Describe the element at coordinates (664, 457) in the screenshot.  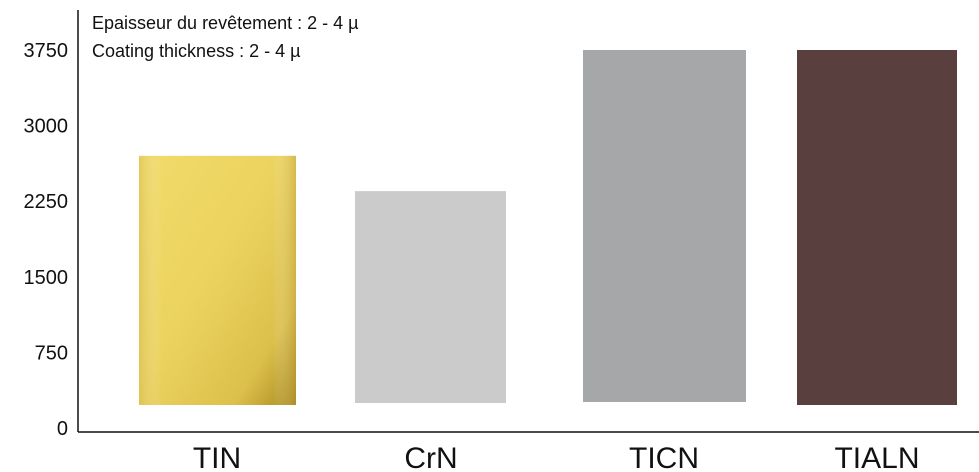
I see `x-tick-label-ticn: TICN` at that location.